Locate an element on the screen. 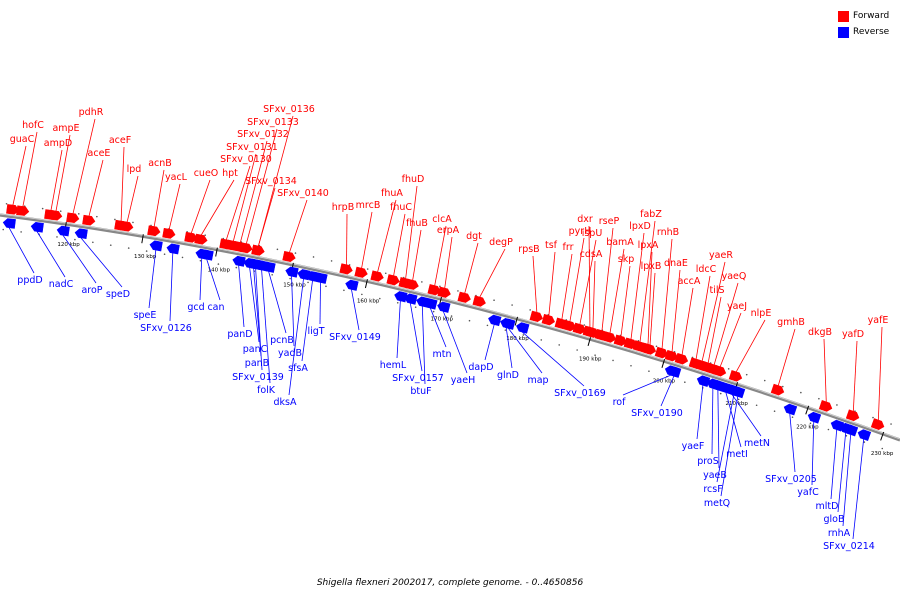 Image resolution: width=900 pixels, height=600 pixels. forward-gene-label: SFxv_0140 is located at coordinates (303, 193).